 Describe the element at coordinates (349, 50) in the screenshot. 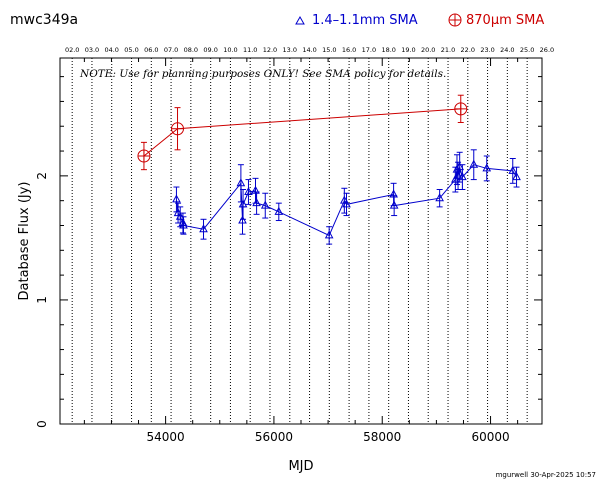

I see `top-axis-label: 16.0` at that location.